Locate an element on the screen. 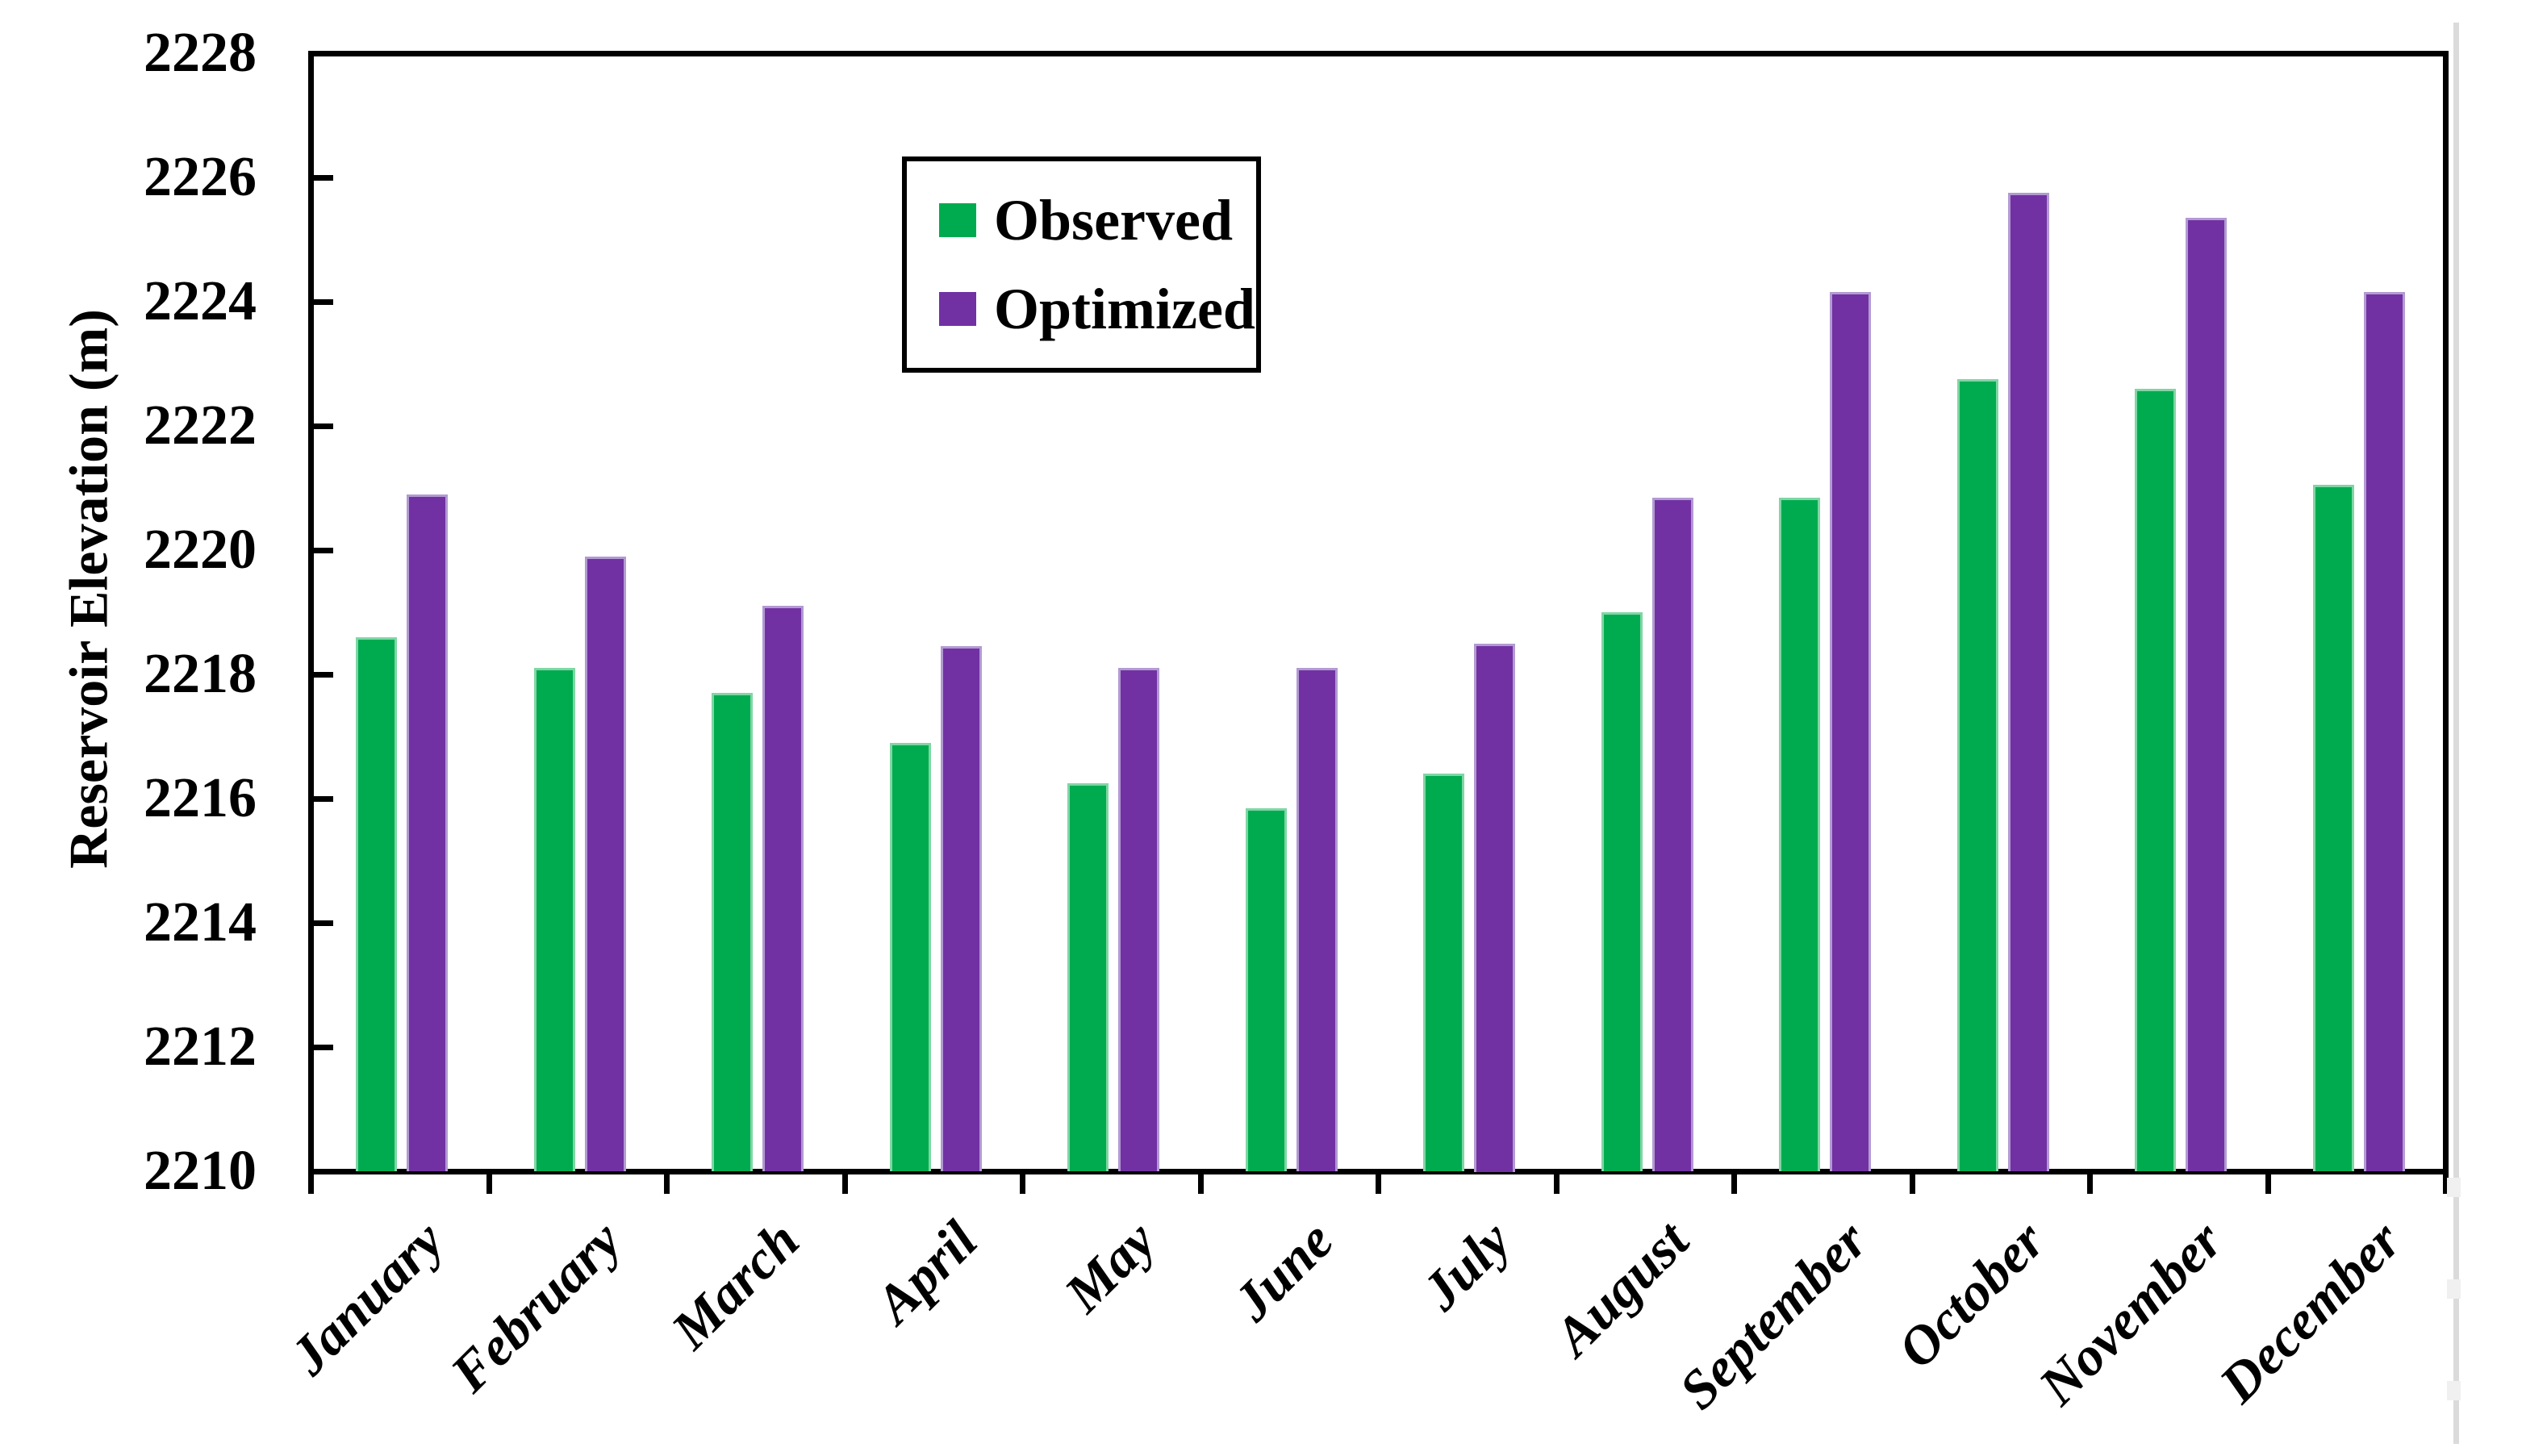  x-tick-label-february: February is located at coordinates (536, 1307).